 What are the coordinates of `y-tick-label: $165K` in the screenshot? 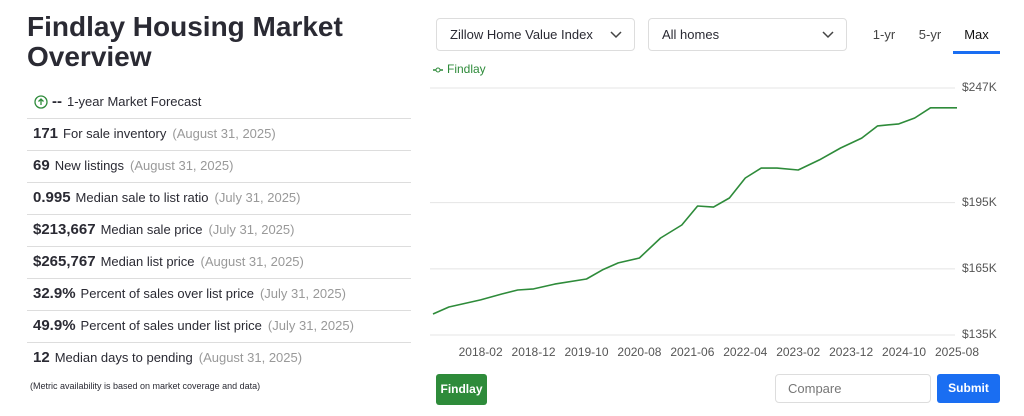 It's located at (979, 268).